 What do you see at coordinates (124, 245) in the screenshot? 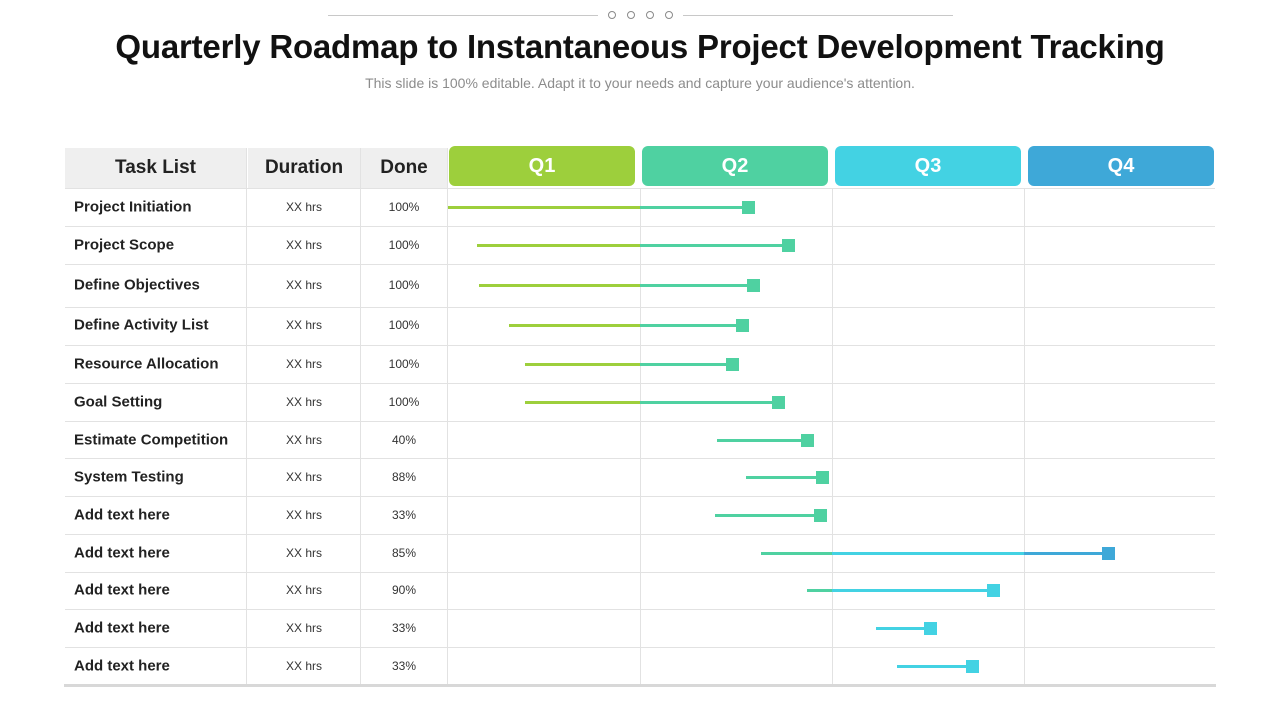
I see `task-name: Project Scope` at bounding box center [124, 245].